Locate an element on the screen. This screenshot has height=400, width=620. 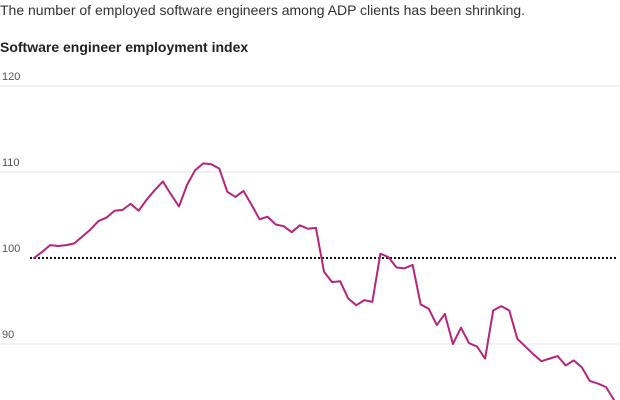
y-tick-label-90: 90 is located at coordinates (8, 335).